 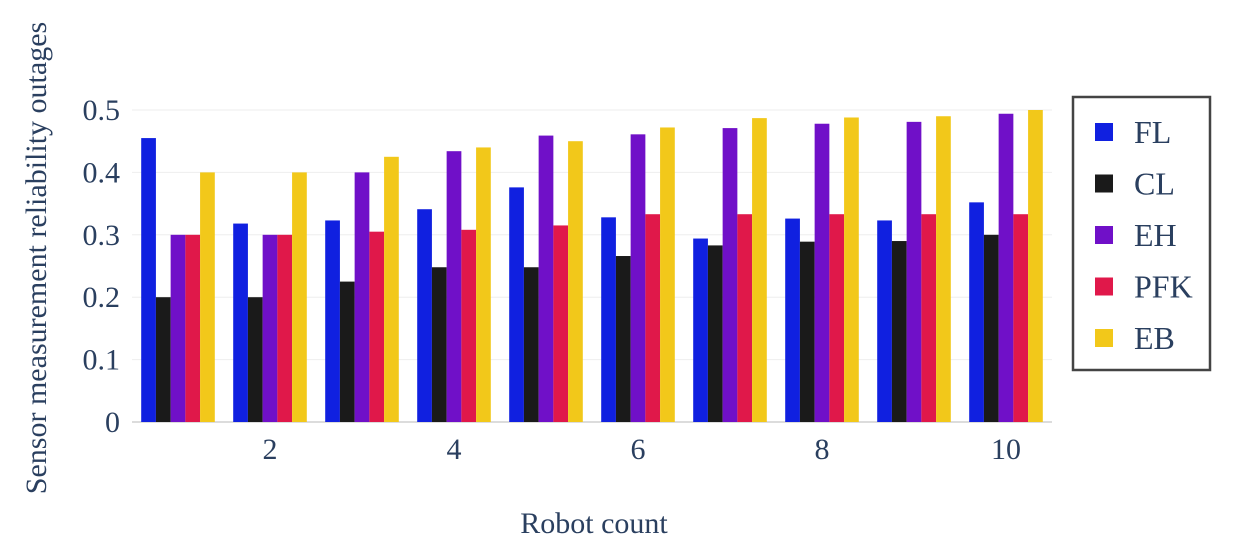 What do you see at coordinates (102, 235) in the screenshot?
I see `y-tick-label: 0.3` at bounding box center [102, 235].